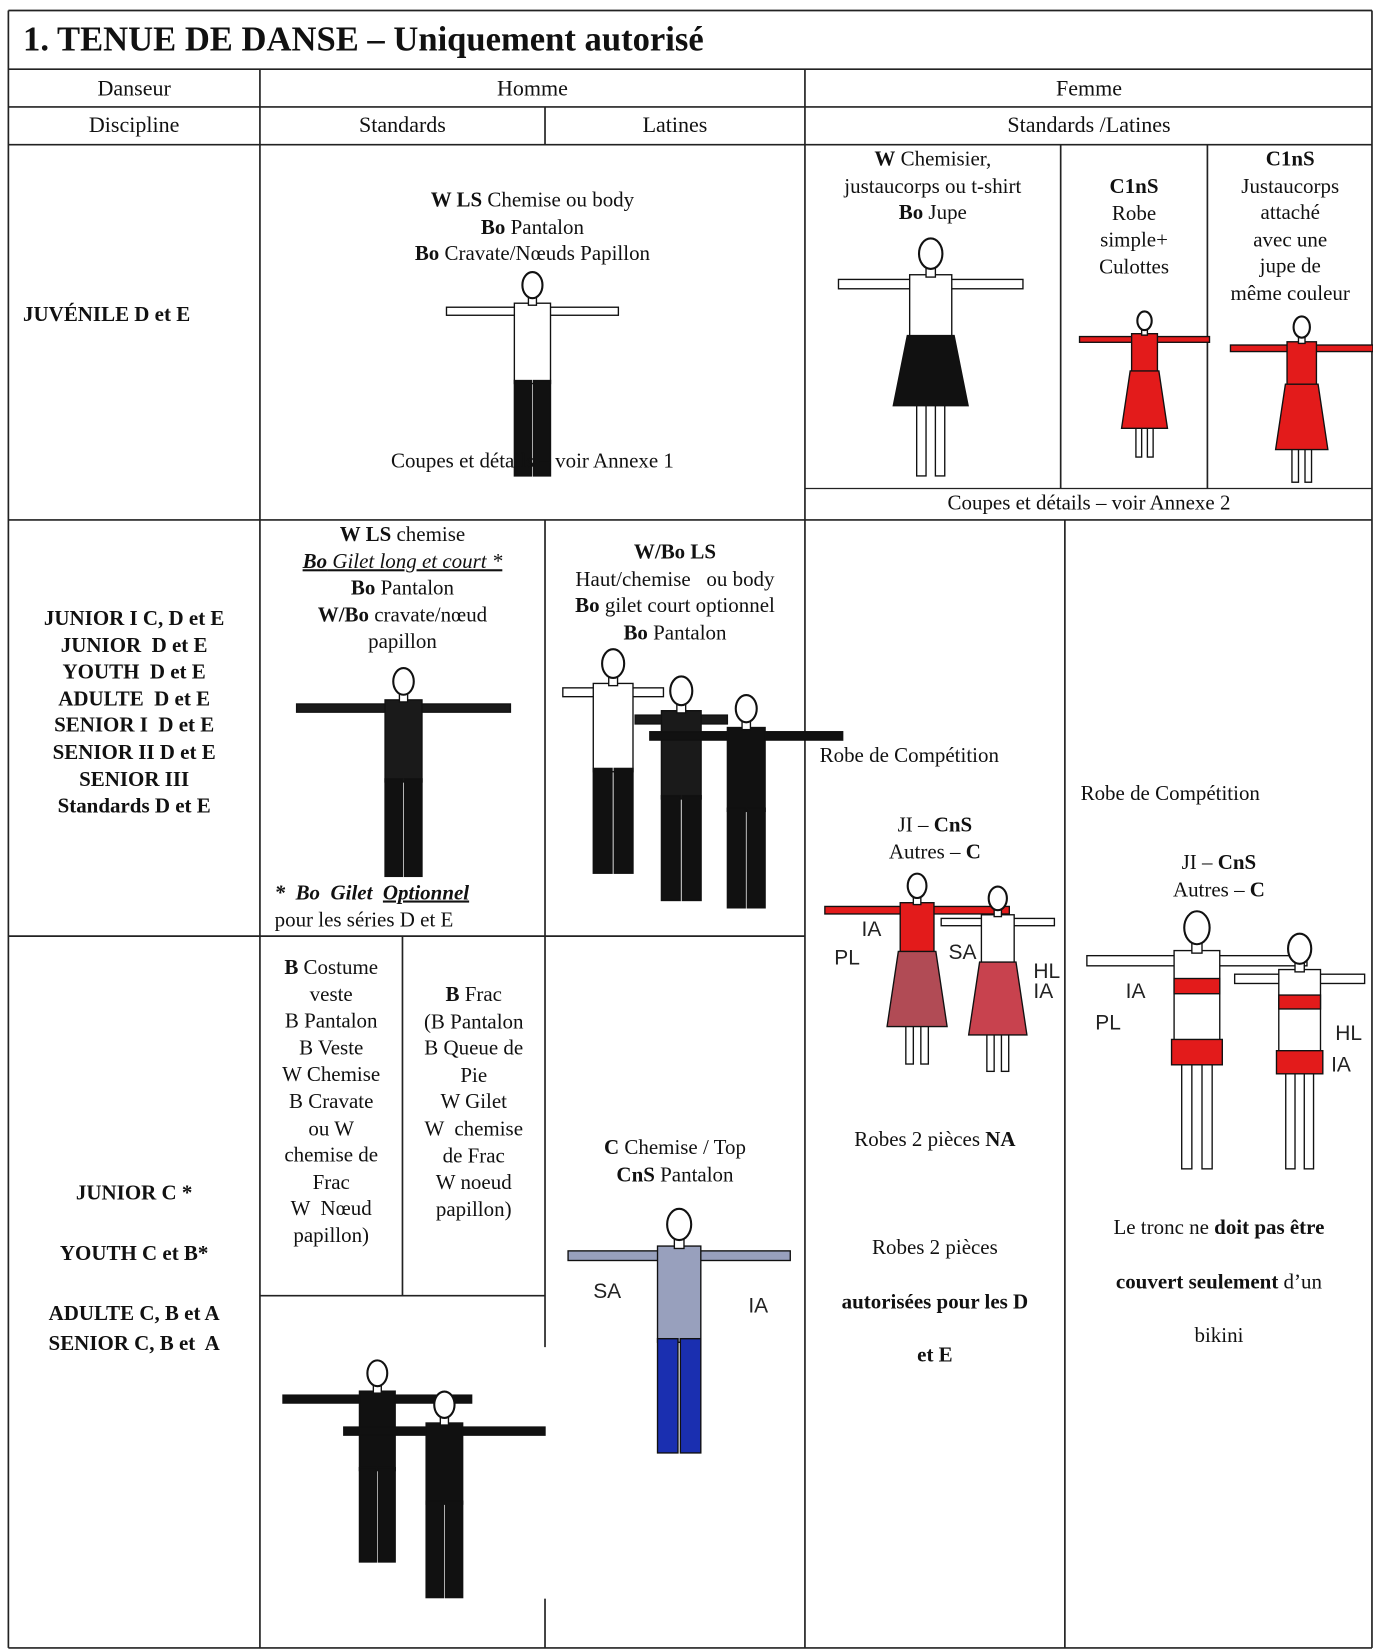  Describe the element at coordinates (694, 1175) in the screenshot. I see `text-run: Pantalon` at that location.